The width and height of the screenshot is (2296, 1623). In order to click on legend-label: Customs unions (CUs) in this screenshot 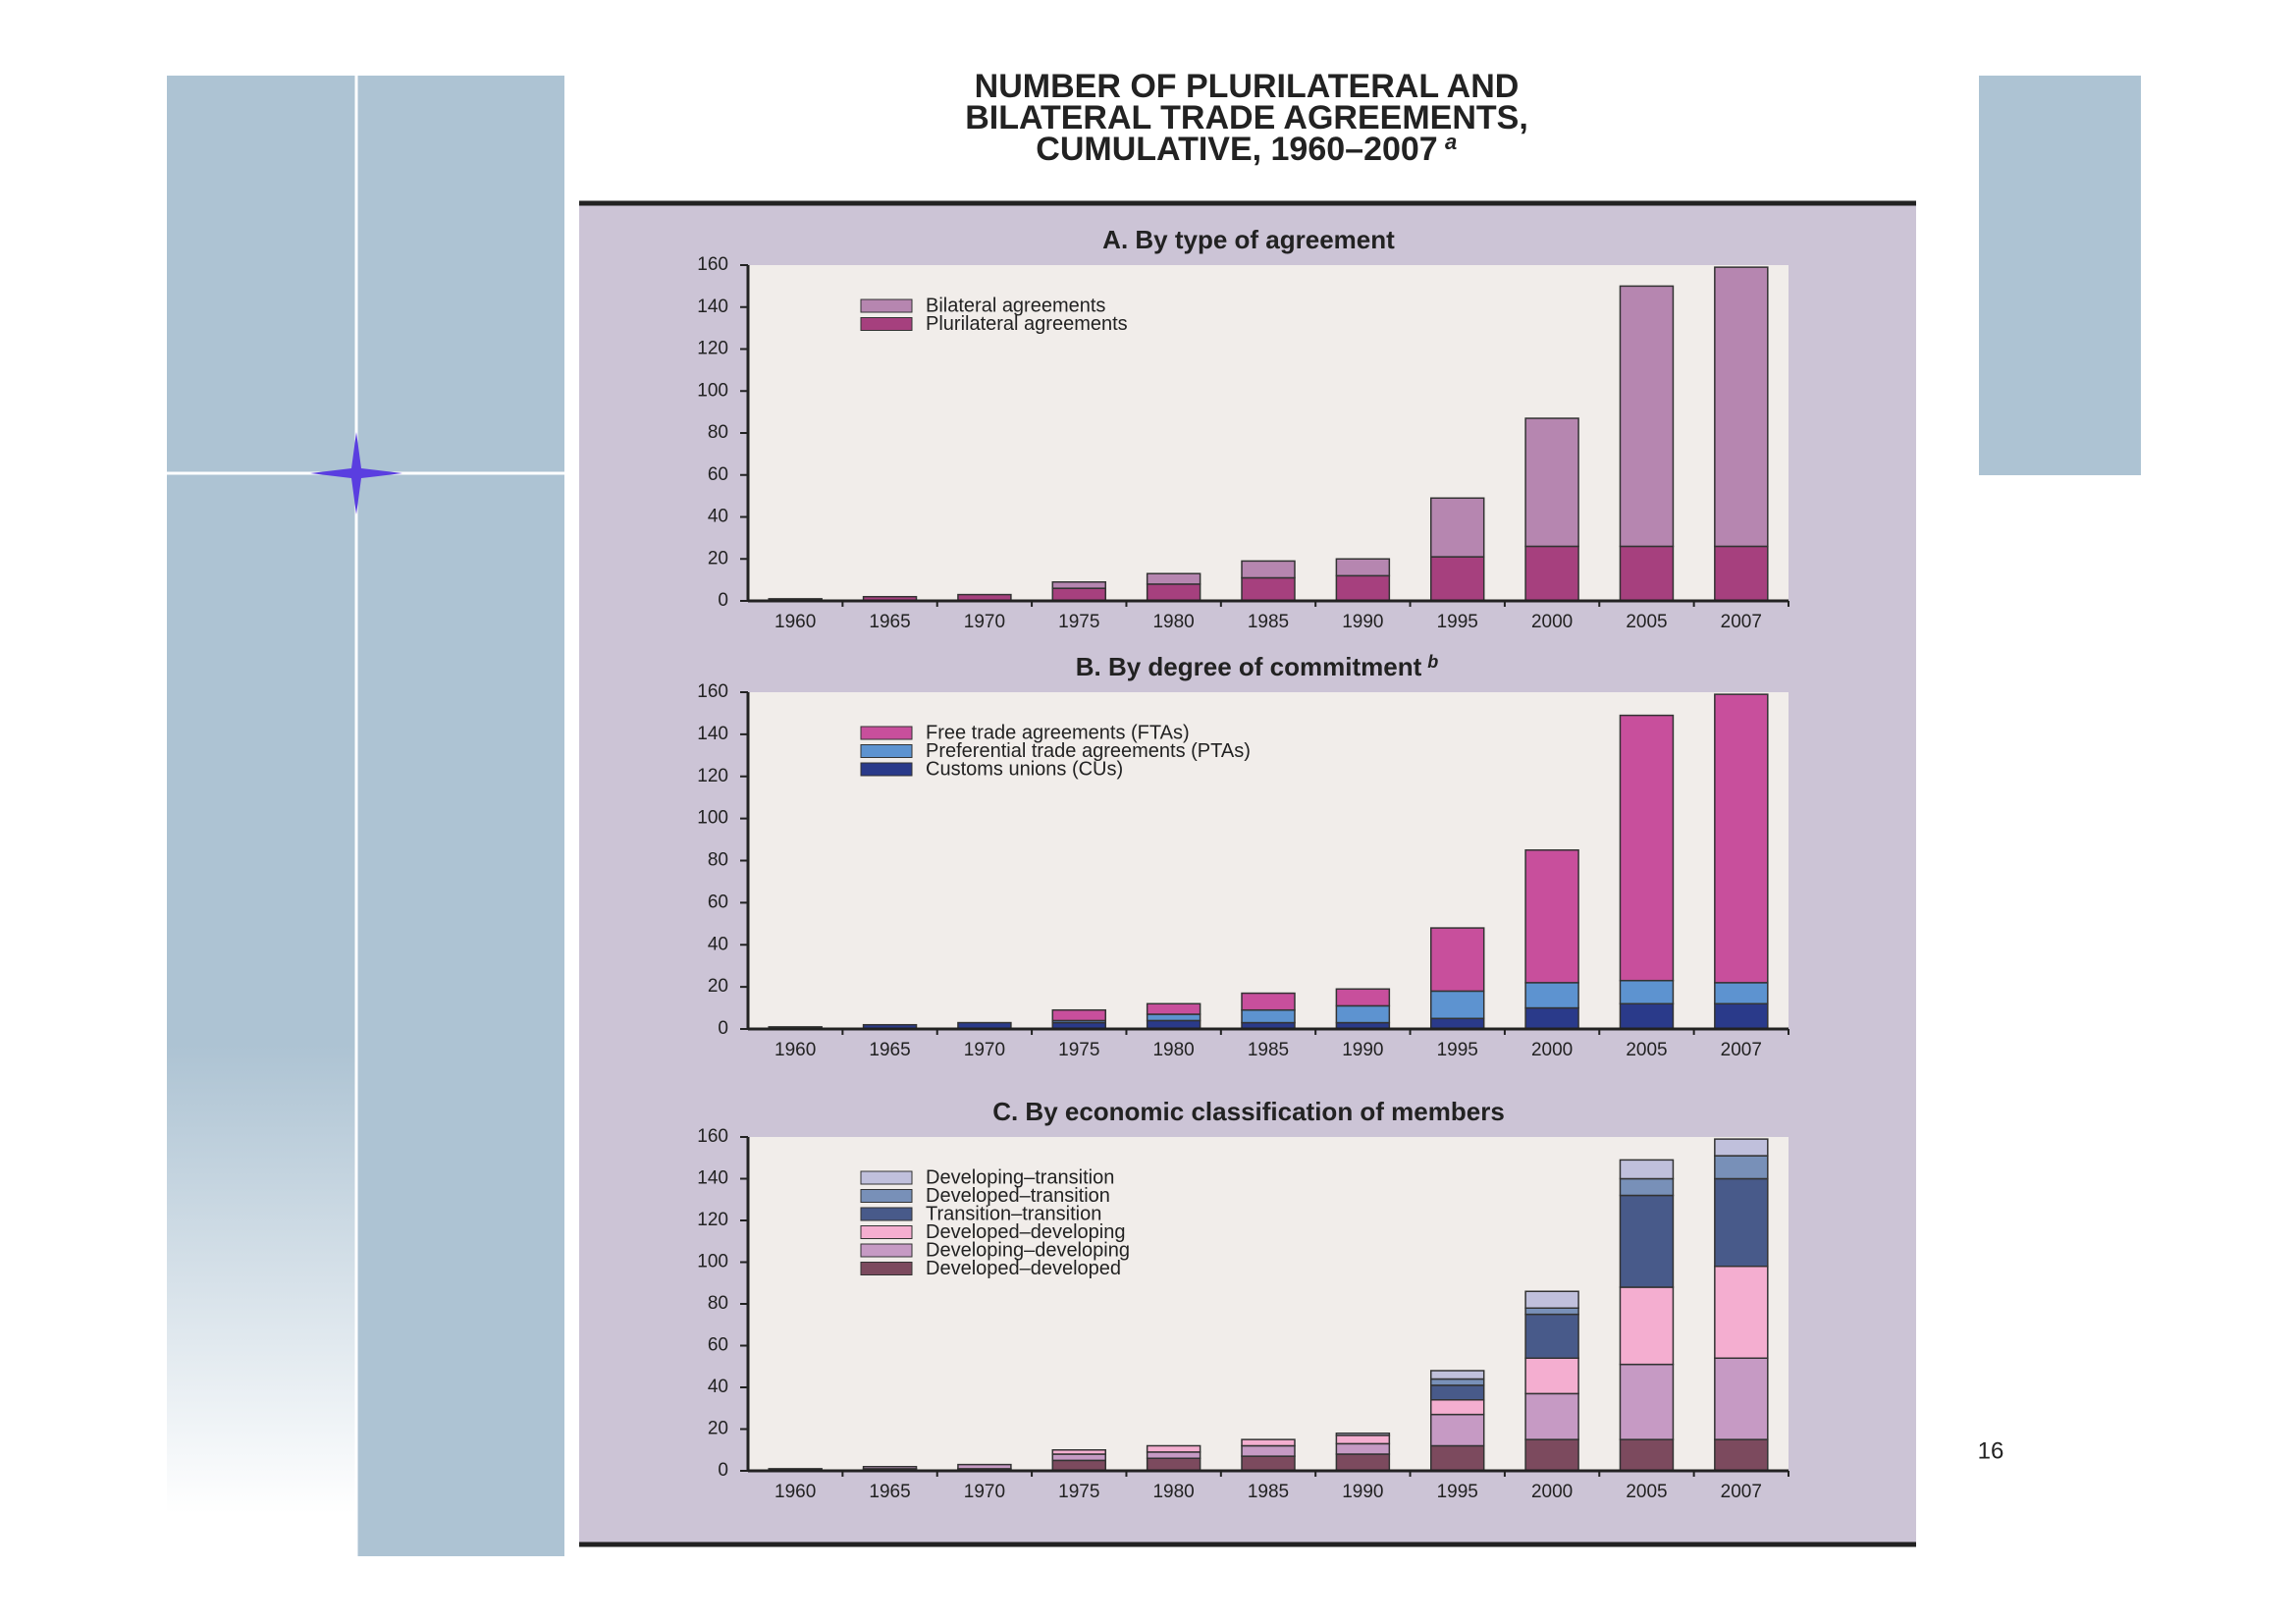, I will do `click(1025, 769)`.